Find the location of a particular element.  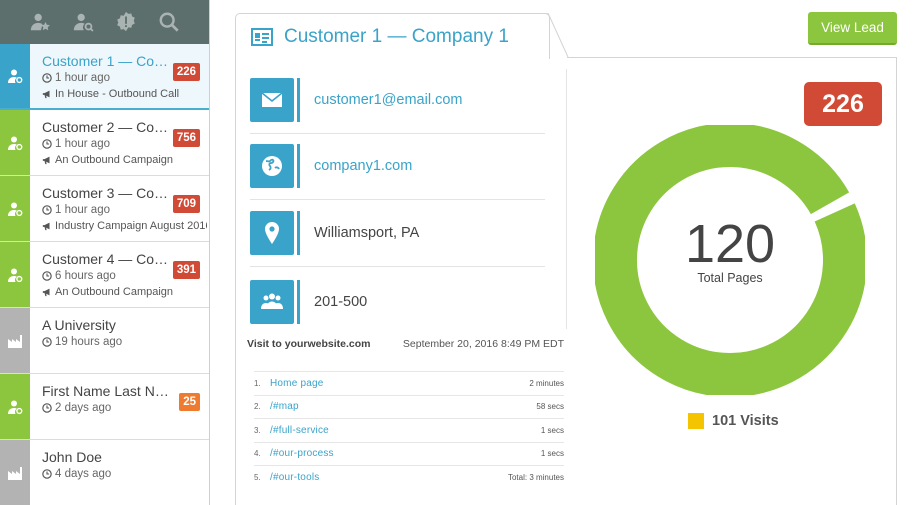

lead-campaign: In House - Outbound Call is located at coordinates (124, 94).